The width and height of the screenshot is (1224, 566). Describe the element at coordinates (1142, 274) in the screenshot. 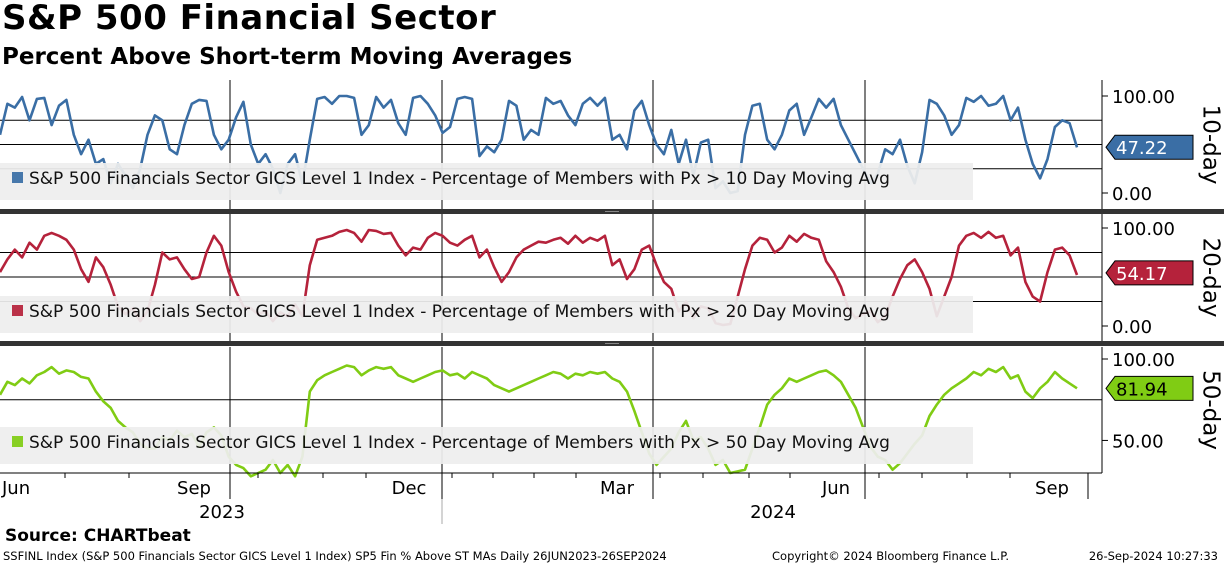

I see `last-value-label: 54.17` at that location.